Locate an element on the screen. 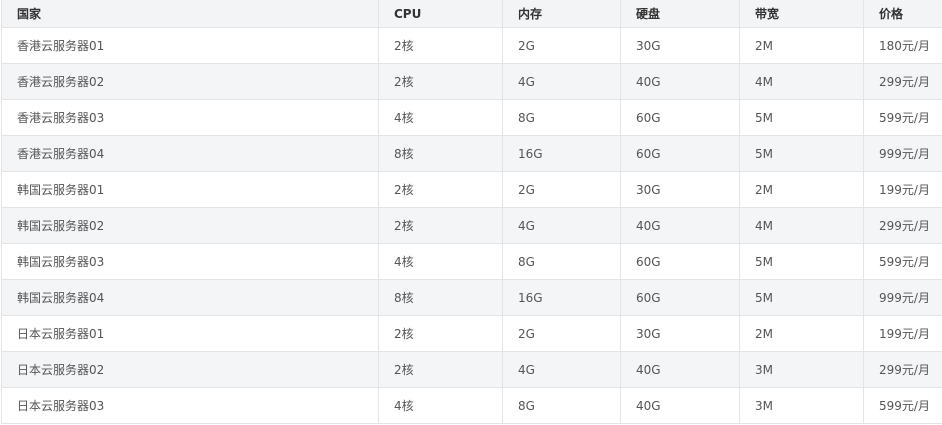 This screenshot has height=425, width=942. table-row: 香港云服务器02 2核 4G 40G 4M 299元/月 is located at coordinates (471, 81).